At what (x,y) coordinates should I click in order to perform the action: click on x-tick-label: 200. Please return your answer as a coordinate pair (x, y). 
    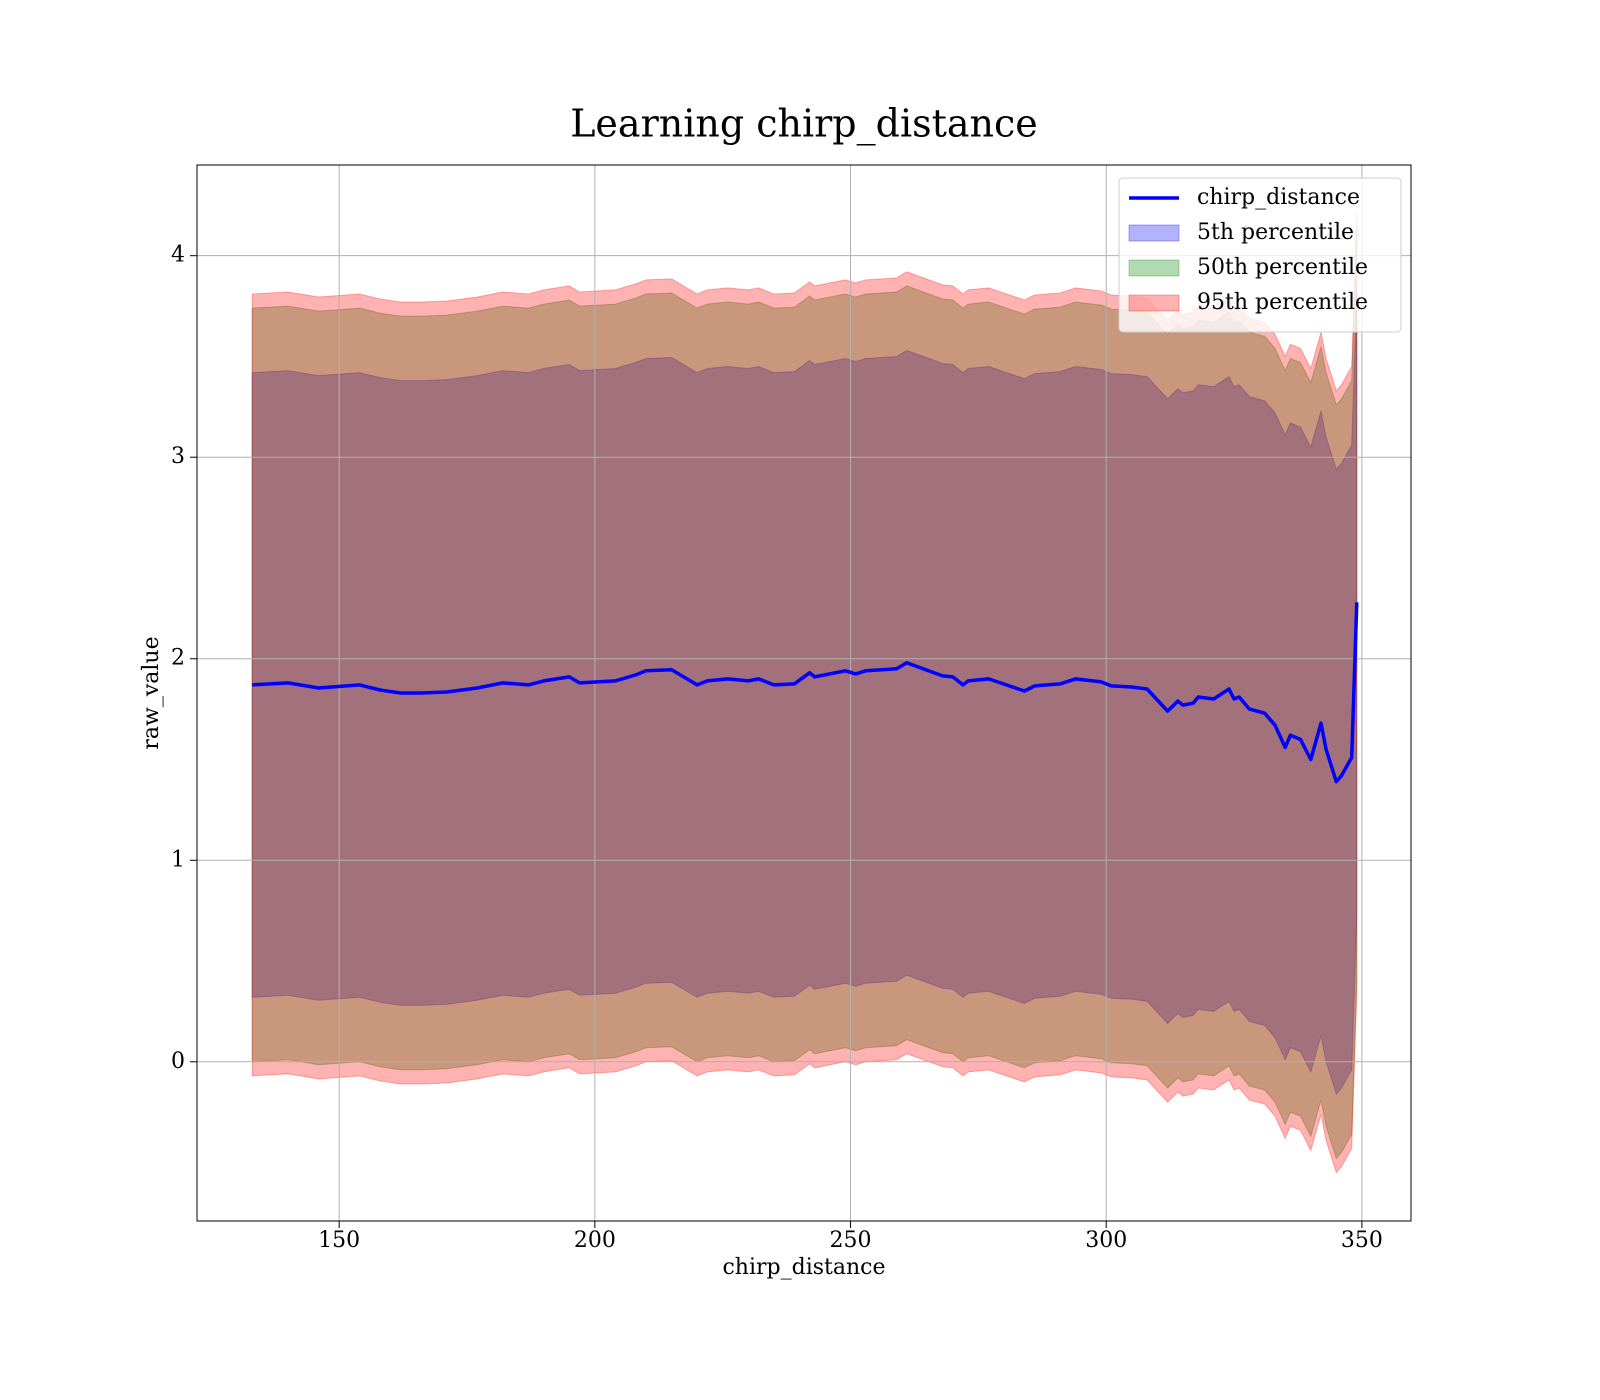
    Looking at the image, I should click on (595, 1240).